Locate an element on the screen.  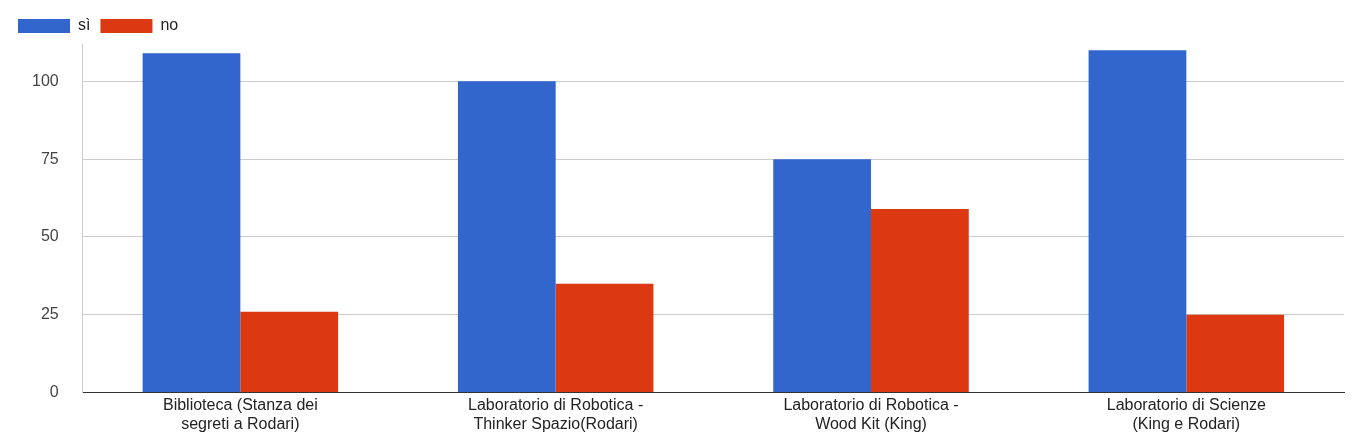
y-tick-label: 50 is located at coordinates (49, 236).